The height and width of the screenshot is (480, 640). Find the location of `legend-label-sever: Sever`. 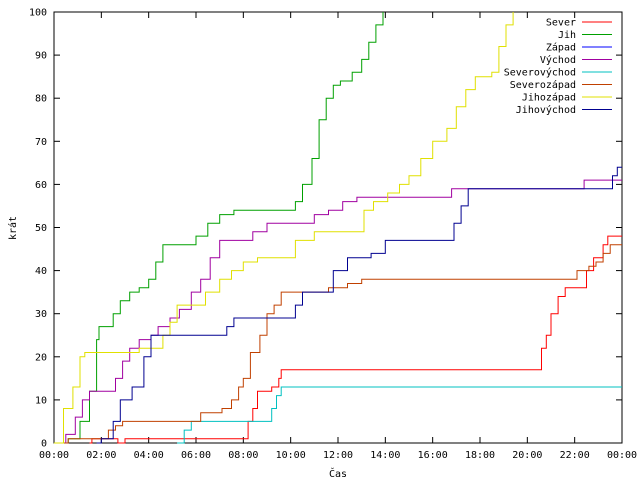

legend-label-sever: Sever is located at coordinates (561, 23).